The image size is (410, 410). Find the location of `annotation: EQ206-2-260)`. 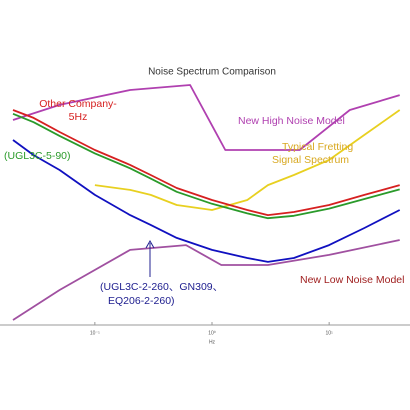

annotation: EQ206-2-260) is located at coordinates (141, 301).